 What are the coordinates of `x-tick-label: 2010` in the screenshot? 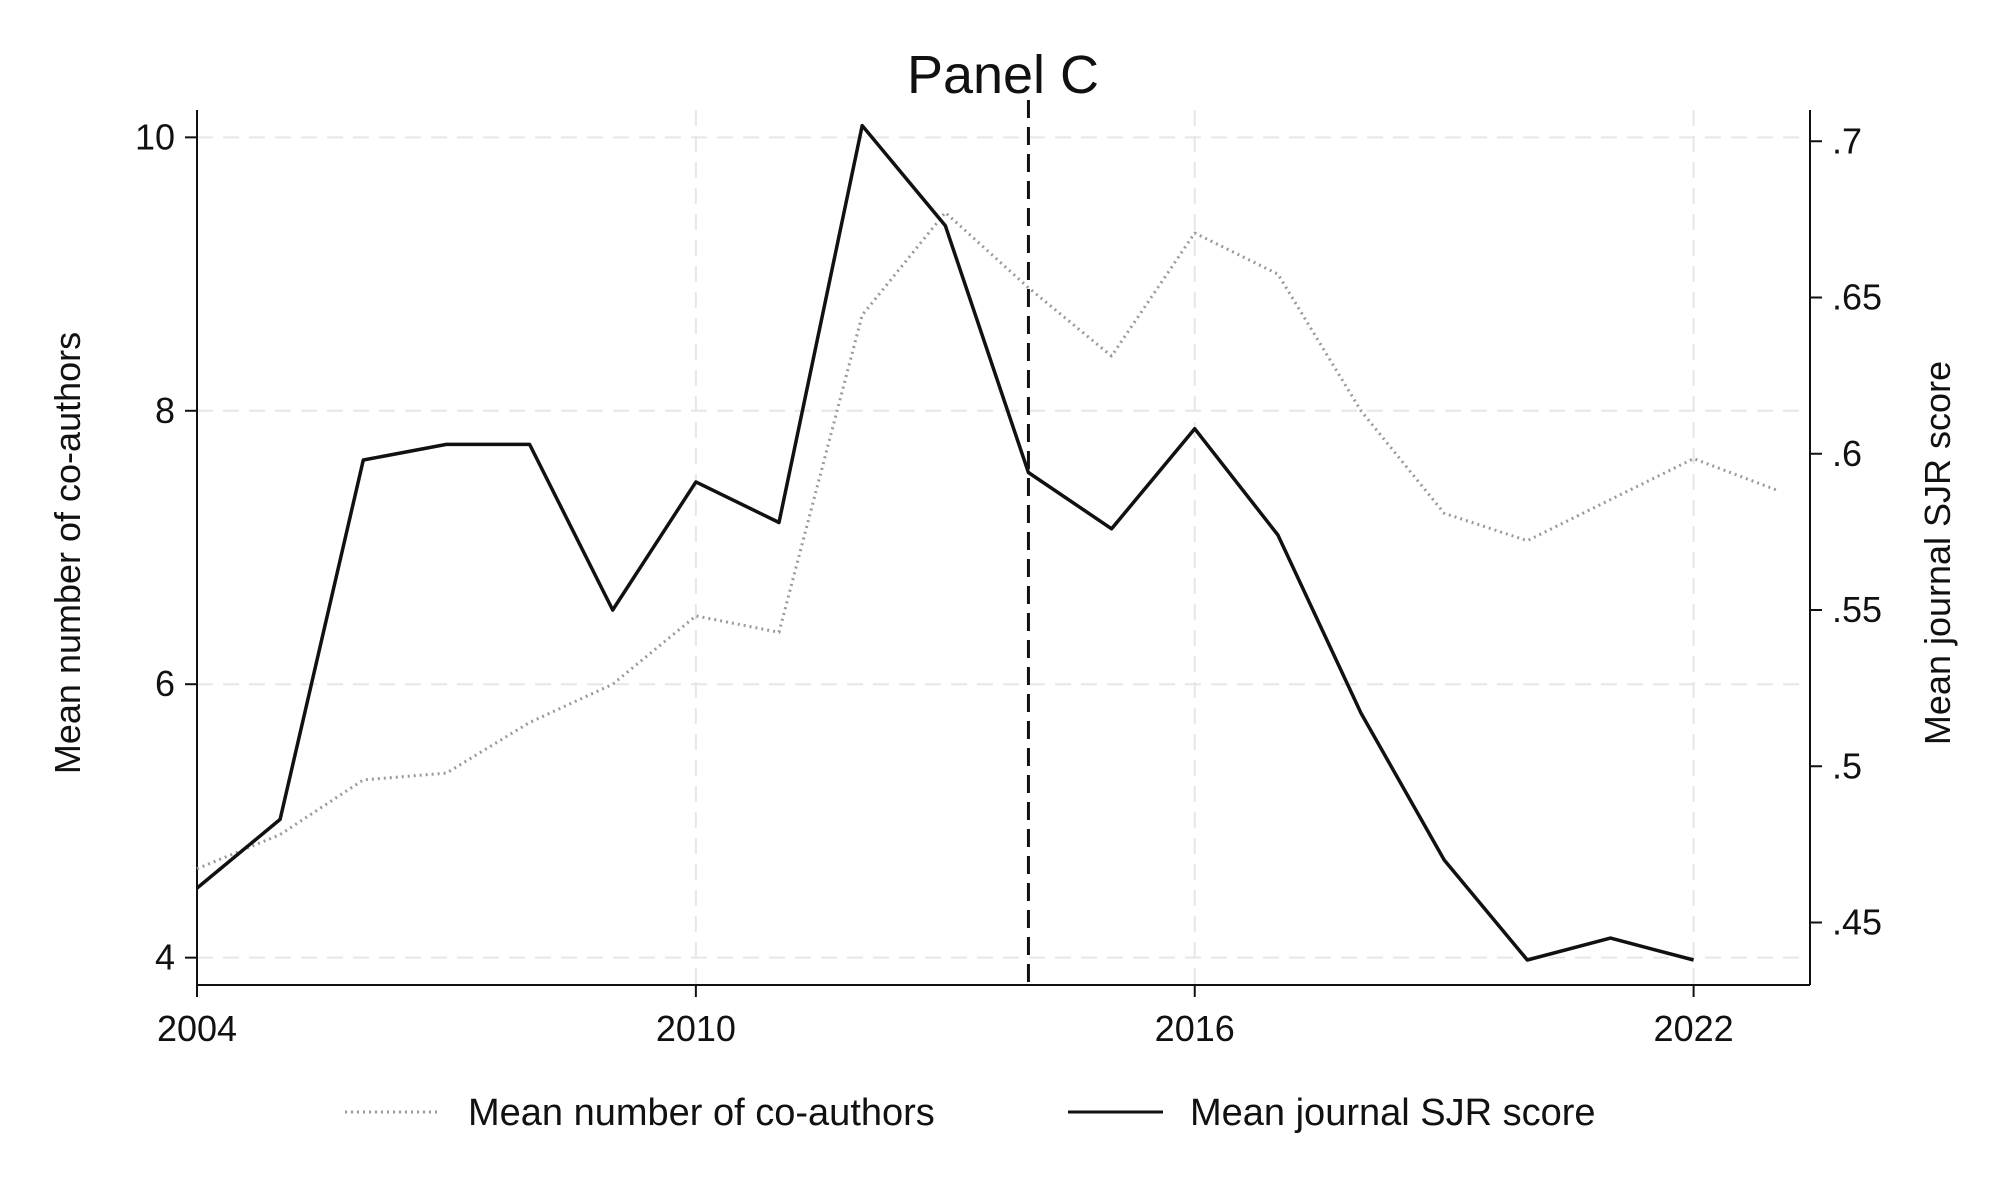 It's located at (696, 1028).